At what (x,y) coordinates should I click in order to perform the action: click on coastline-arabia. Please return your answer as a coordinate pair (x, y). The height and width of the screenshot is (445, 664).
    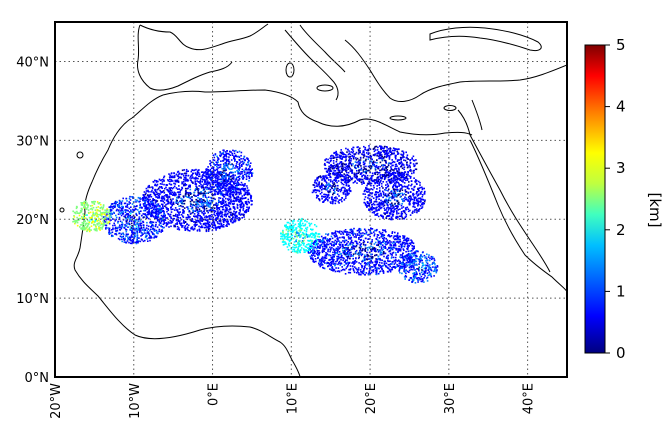
    Looking at the image, I should click on (510, 203).